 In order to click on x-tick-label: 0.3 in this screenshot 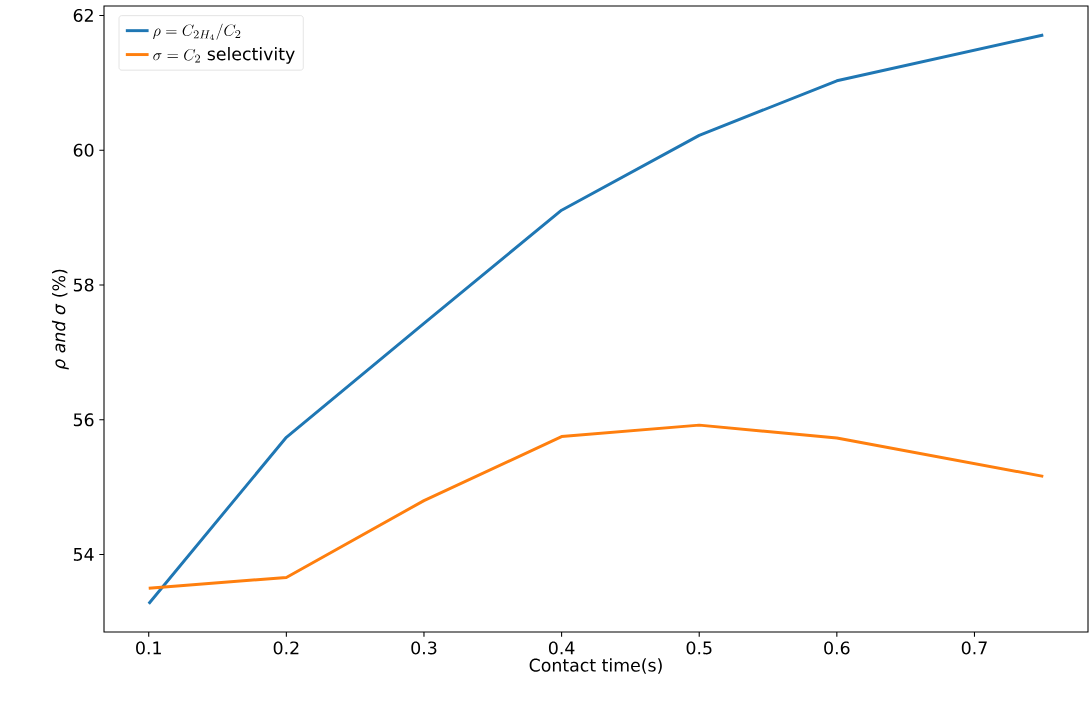, I will do `click(424, 648)`.